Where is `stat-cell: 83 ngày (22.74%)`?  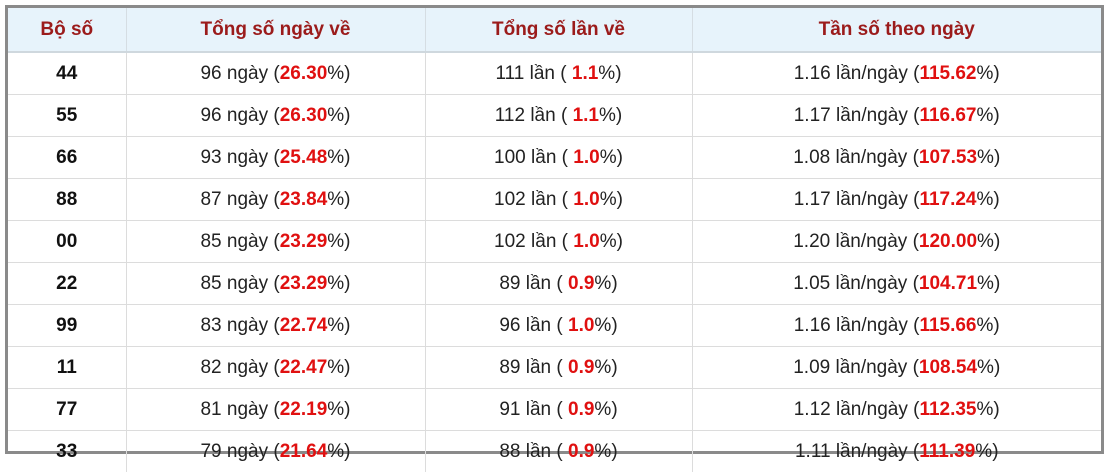
stat-cell: 83 ngày (22.74%) is located at coordinates (275, 326).